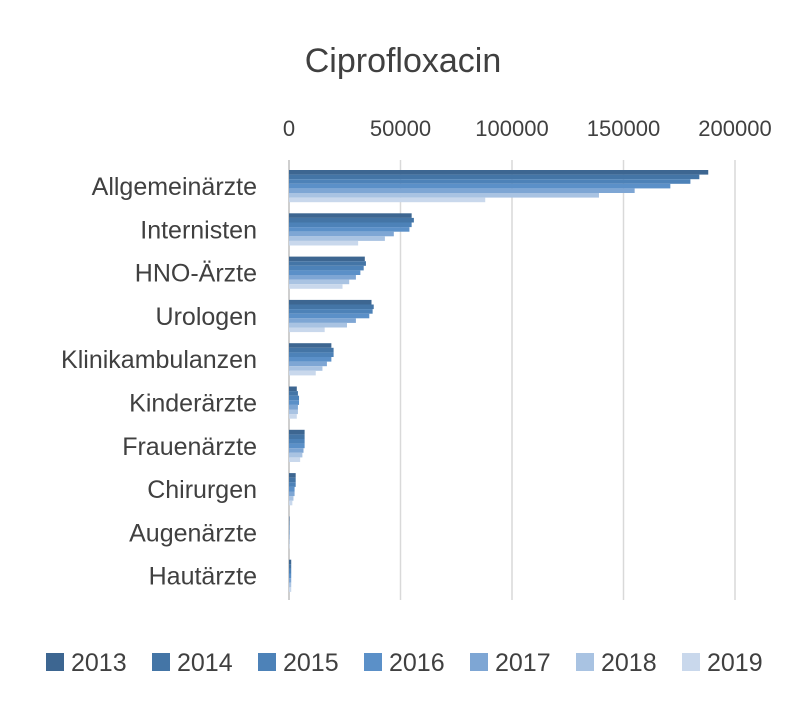  I want to click on legend-label: 2013, so click(99, 663).